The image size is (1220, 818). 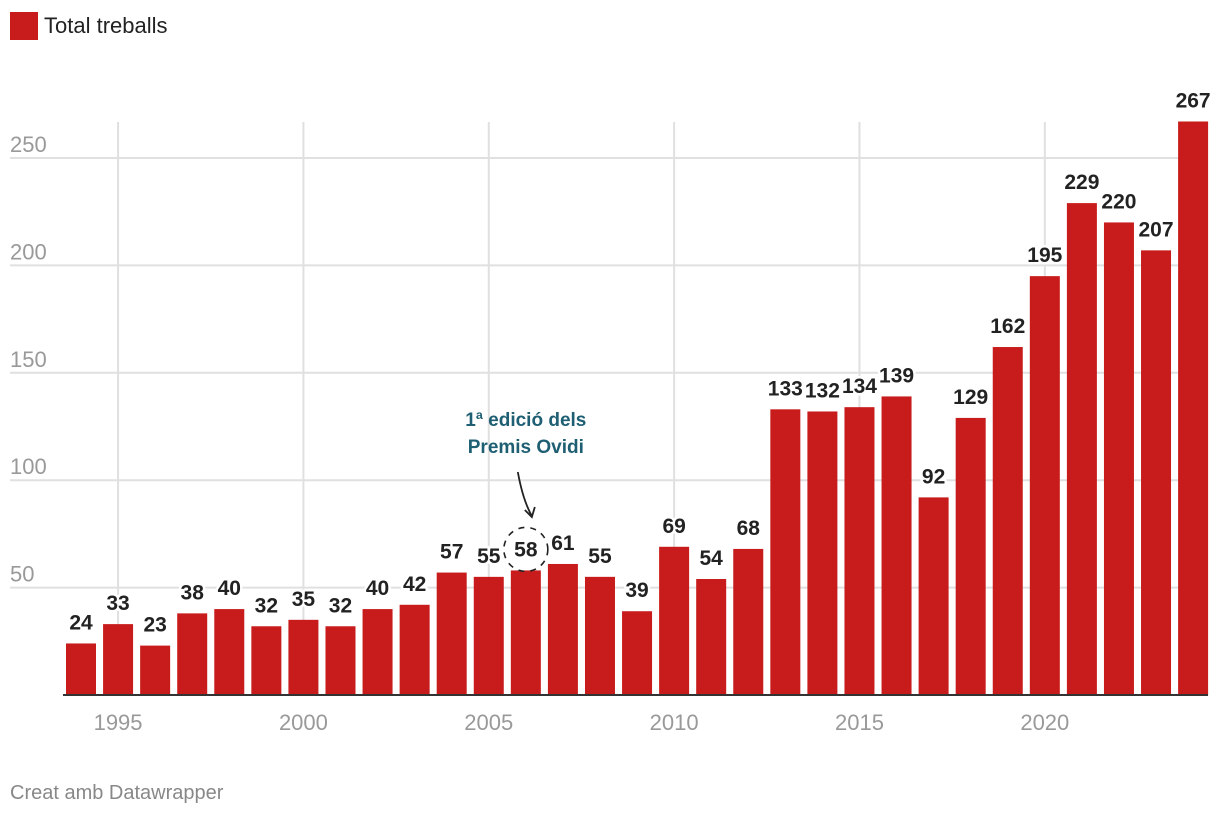 What do you see at coordinates (117, 793) in the screenshot?
I see `credit-text: Creat amb Datawrapper` at bounding box center [117, 793].